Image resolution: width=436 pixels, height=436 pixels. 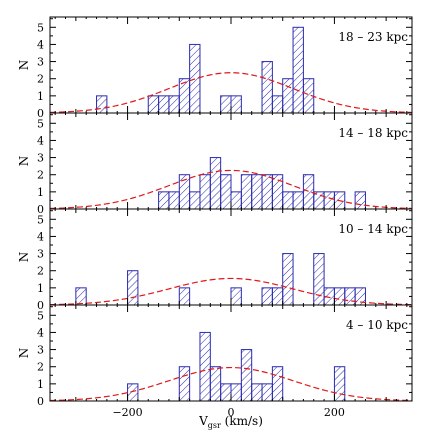 I want to click on x-tick-label: 0, so click(x=231, y=412).